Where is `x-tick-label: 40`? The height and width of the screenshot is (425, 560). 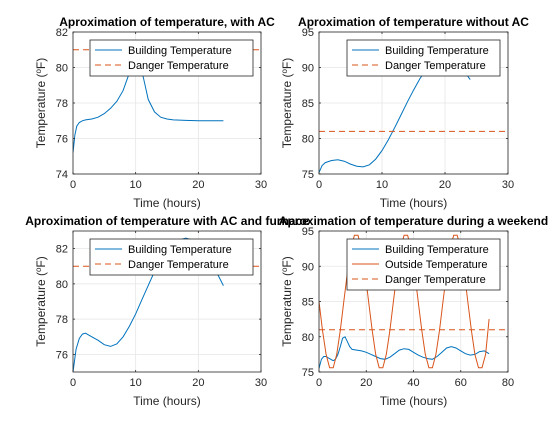
x-tick-label: 40 is located at coordinates (413, 383).